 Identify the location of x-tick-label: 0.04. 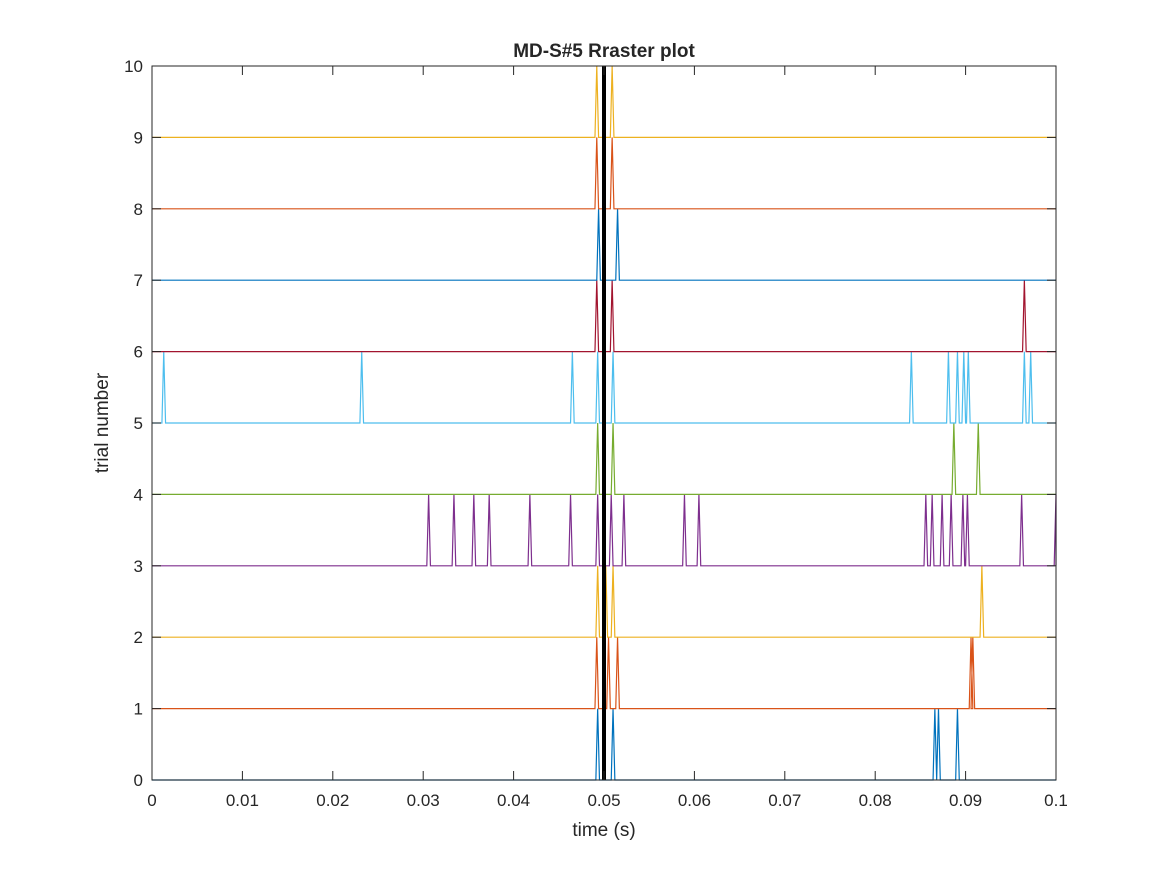
(513, 800).